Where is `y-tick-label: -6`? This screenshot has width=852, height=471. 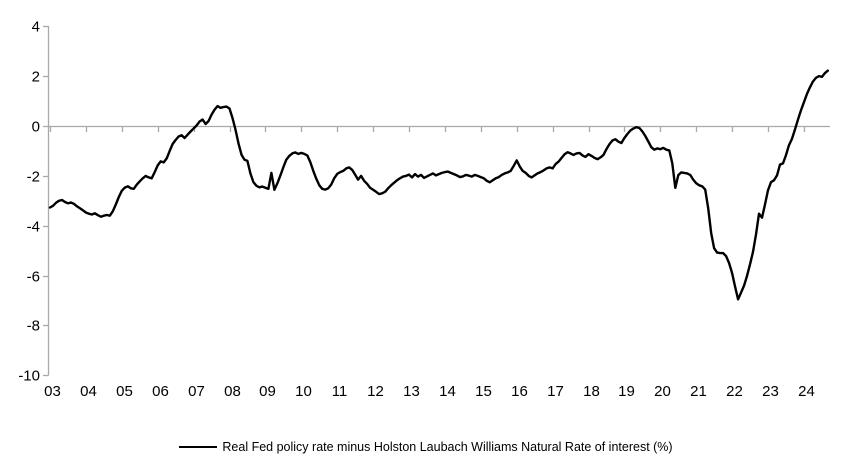 y-tick-label: -6 is located at coordinates (33, 277).